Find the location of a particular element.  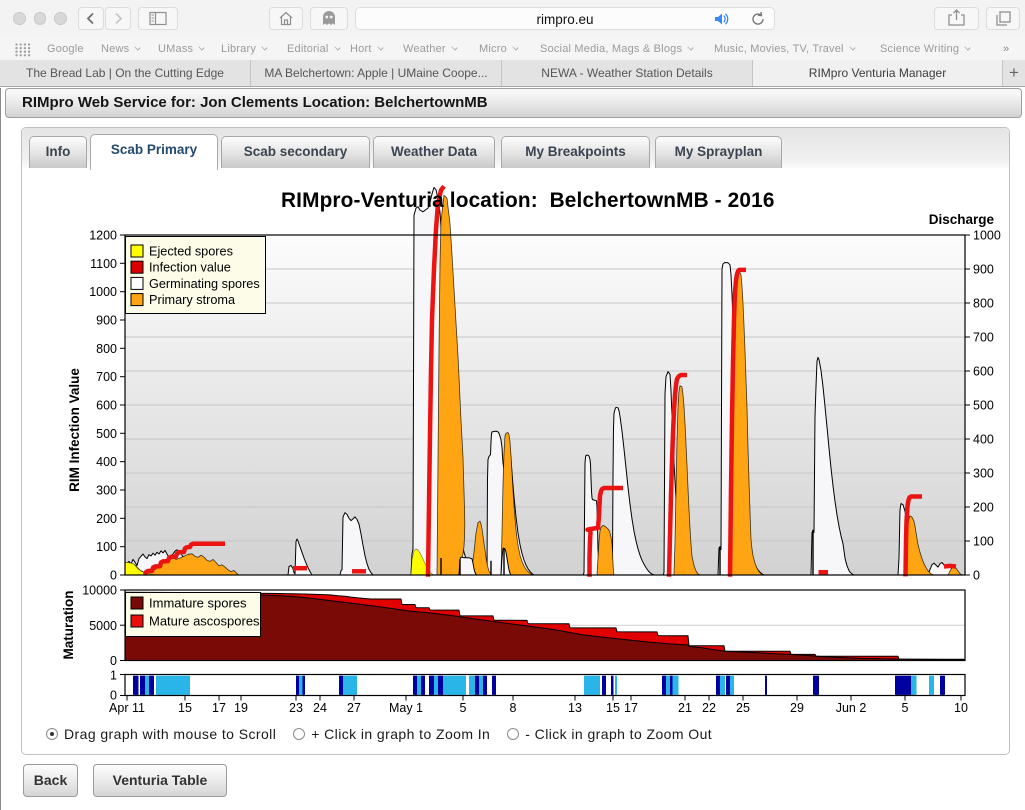

svg-text: Jun 2 is located at coordinates (851, 708).